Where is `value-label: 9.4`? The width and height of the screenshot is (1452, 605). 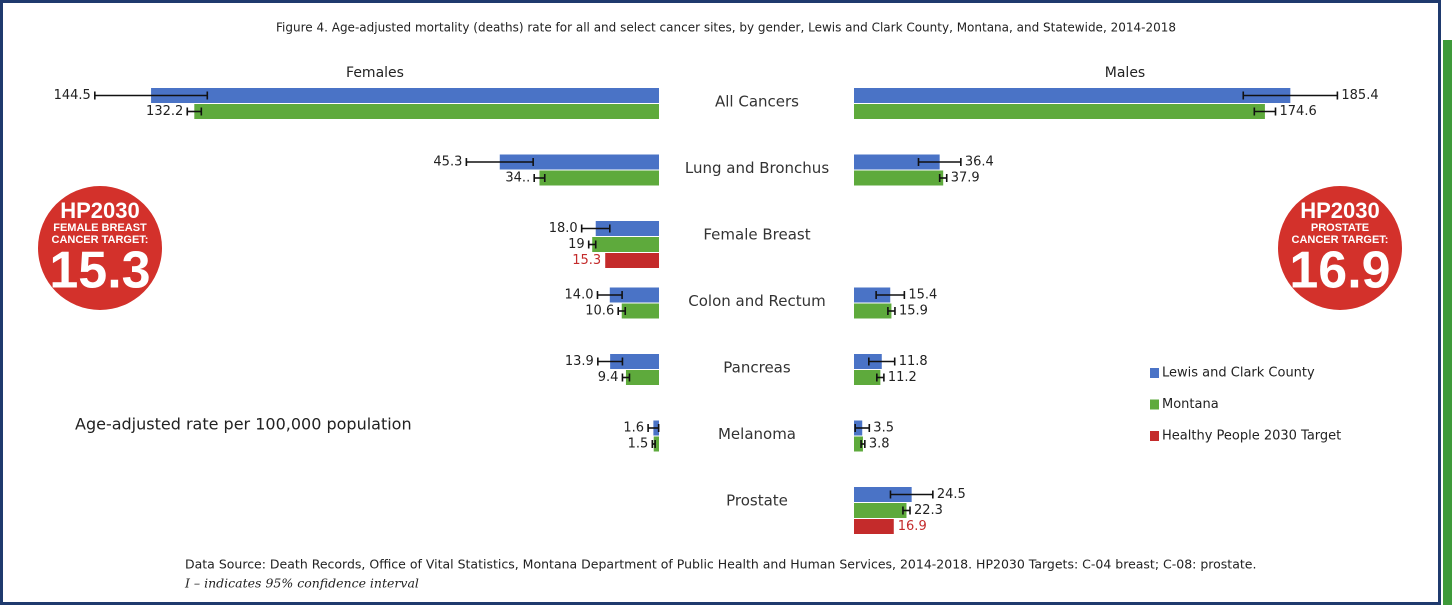 value-label: 9.4 is located at coordinates (608, 377).